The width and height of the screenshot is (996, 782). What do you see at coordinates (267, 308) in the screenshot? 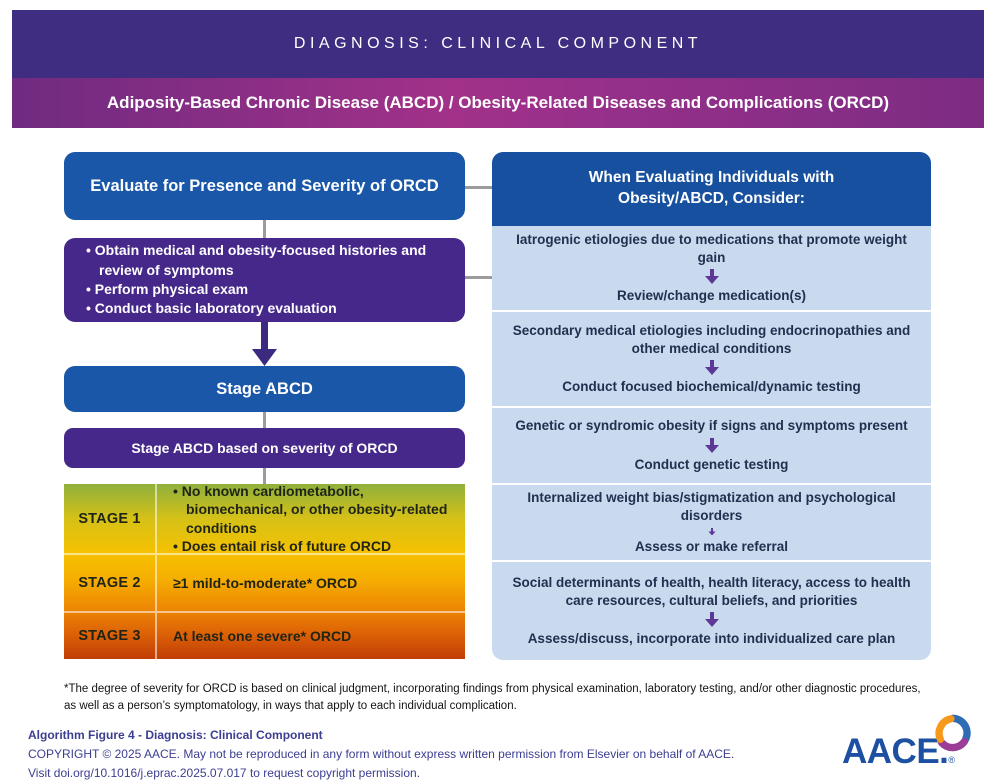
I see `workup-step: Conduct basic laboratory evaluation` at bounding box center [267, 308].